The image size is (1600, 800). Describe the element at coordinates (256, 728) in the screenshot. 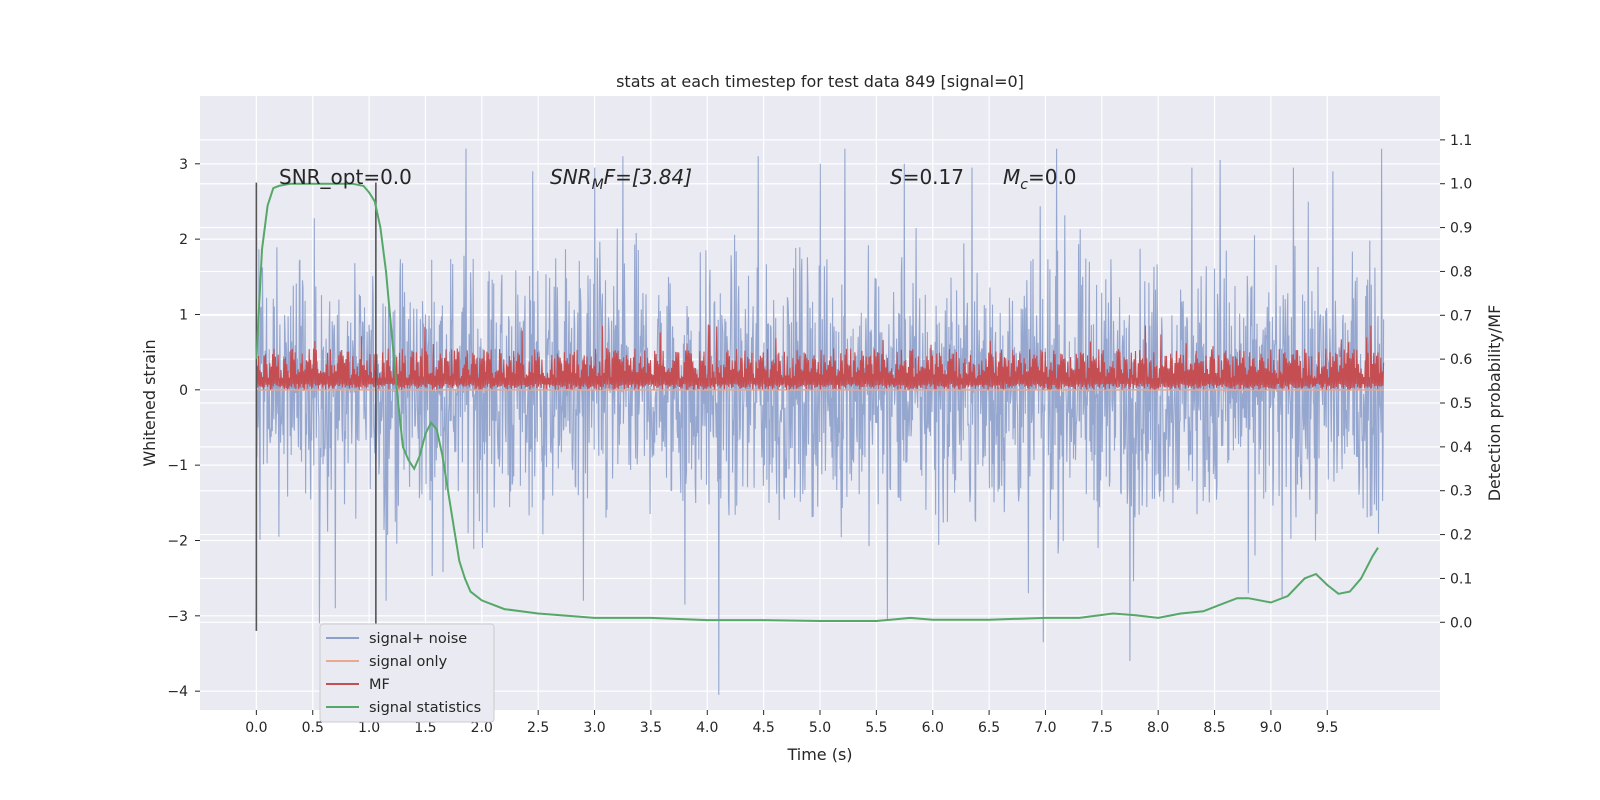

I see `x-tick-label: 0.0` at that location.